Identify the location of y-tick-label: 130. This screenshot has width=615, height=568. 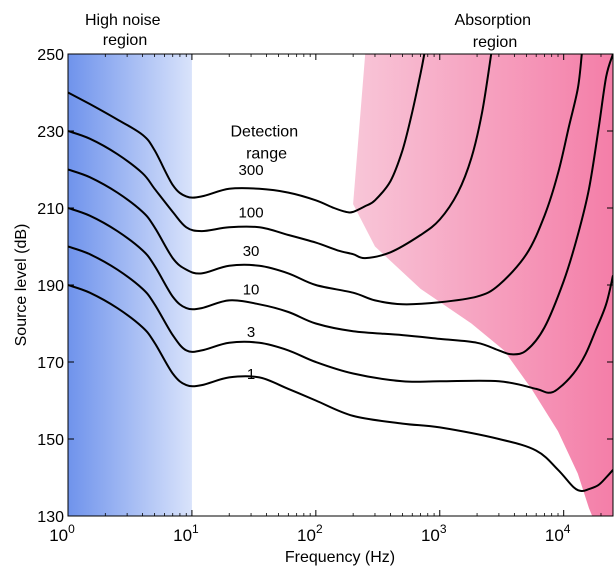
(50, 517).